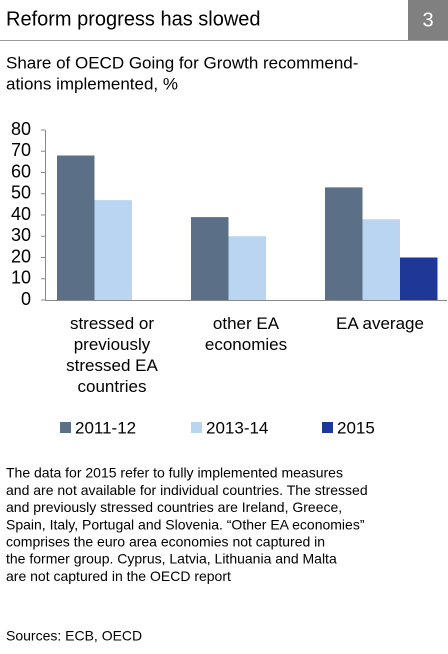 This screenshot has width=448, height=654. I want to click on x-tick-label: other EA economies, so click(246, 334).